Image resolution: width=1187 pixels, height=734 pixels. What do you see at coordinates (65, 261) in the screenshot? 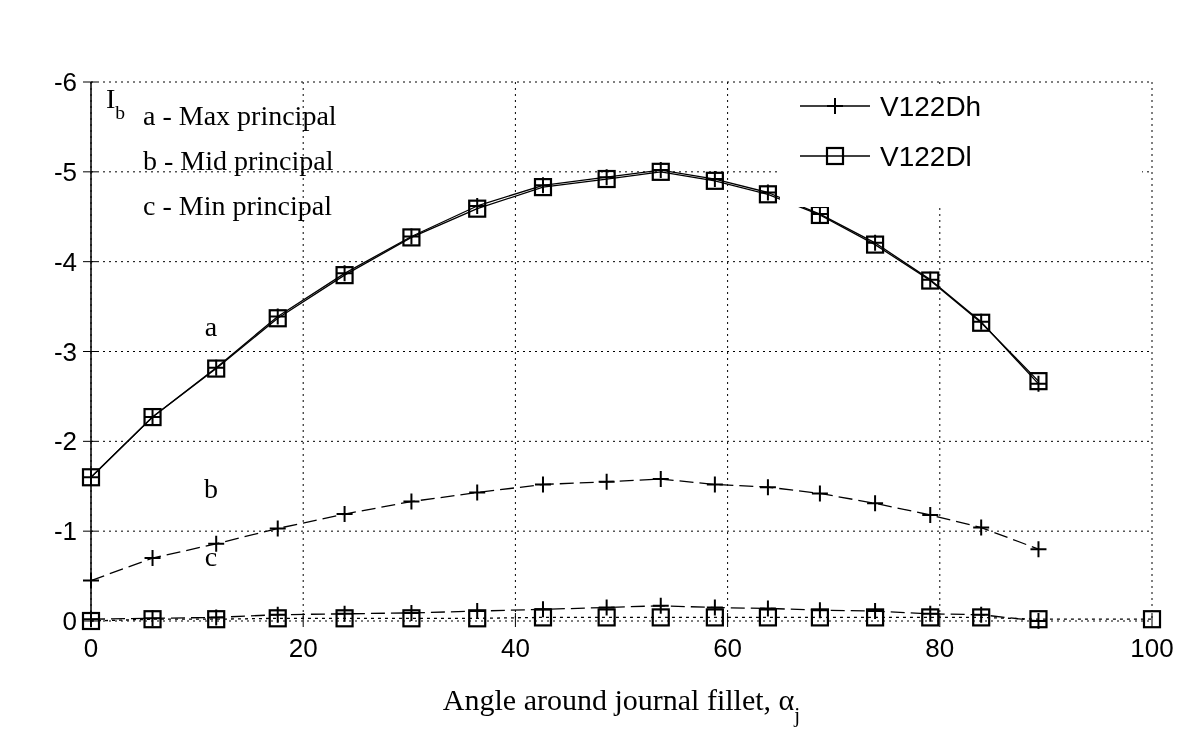
I see `y-tick-label: -4` at bounding box center [65, 261].